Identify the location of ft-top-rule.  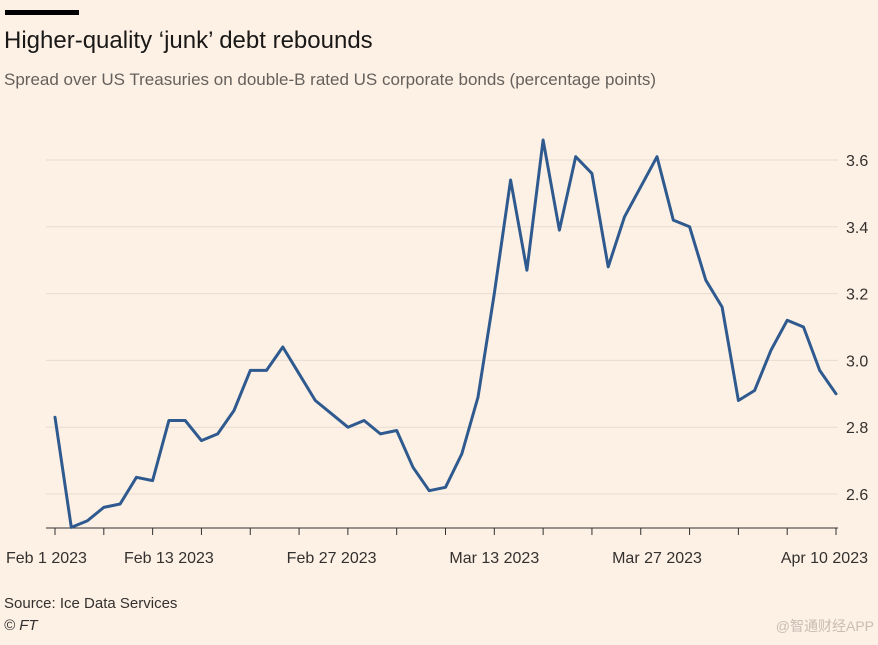
(42, 12).